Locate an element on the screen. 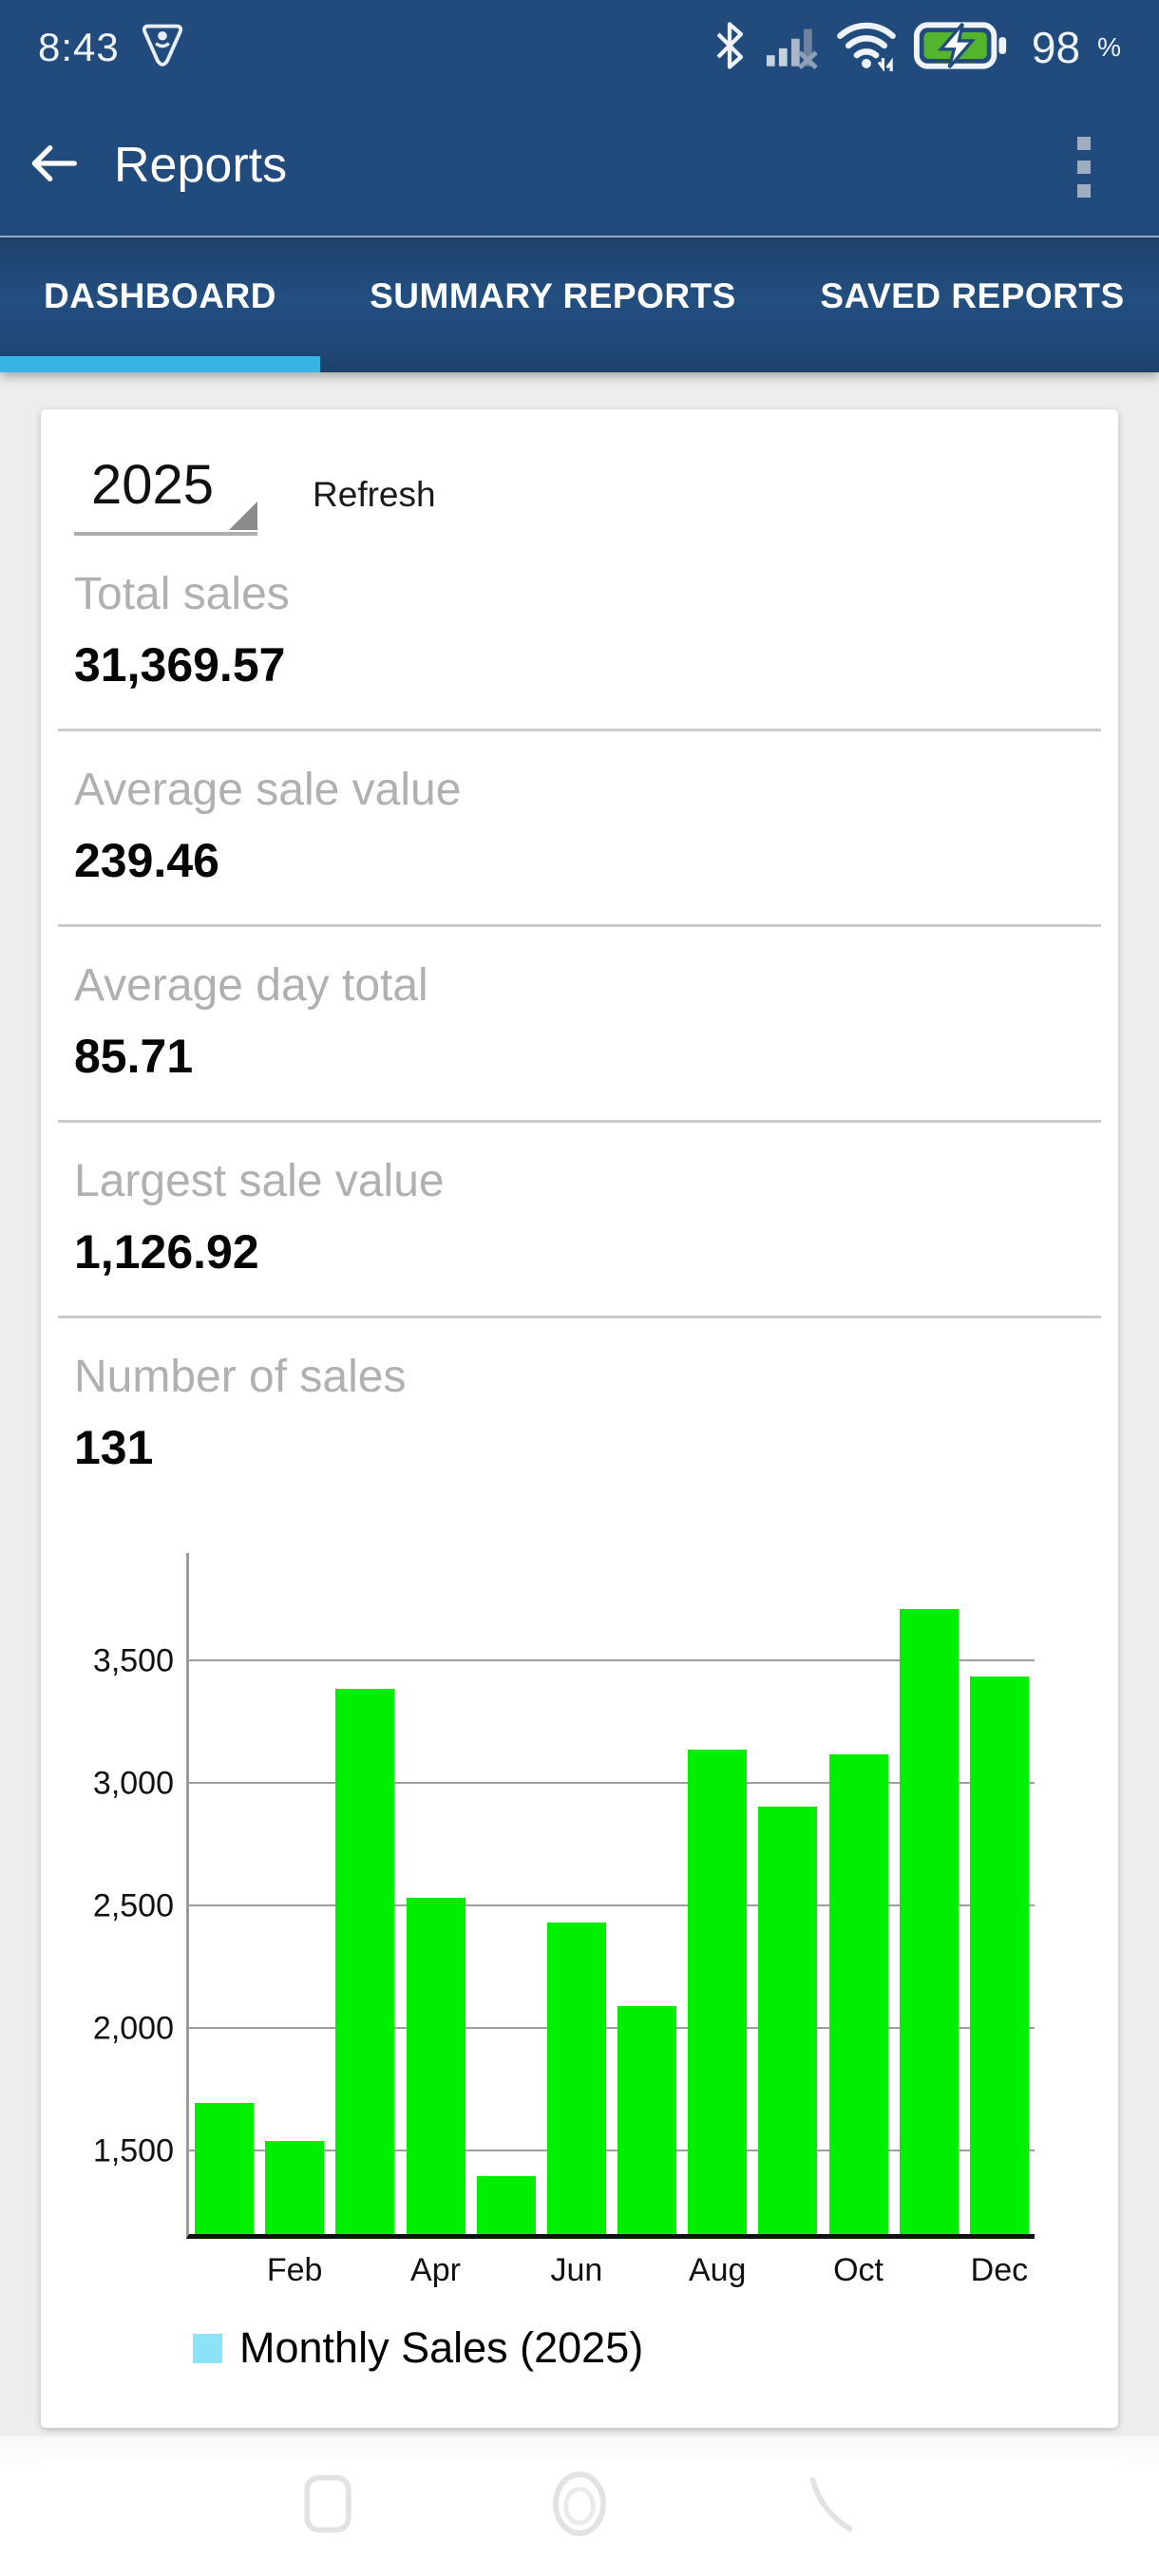  y-axis-tick-label: 2,500 is located at coordinates (133, 1905).